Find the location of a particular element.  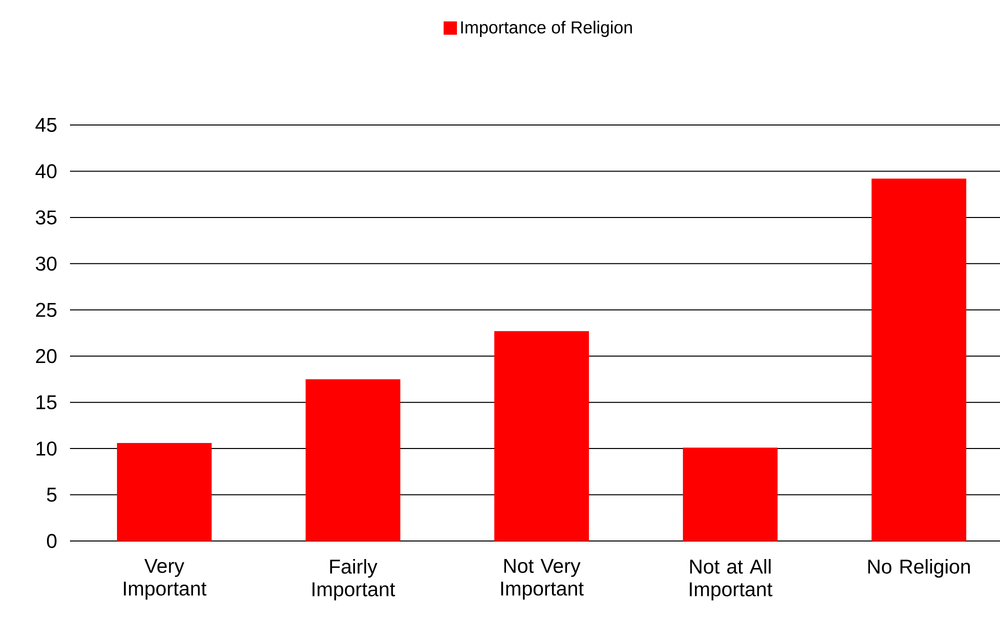

y-tick-label: 15 is located at coordinates (46, 402).